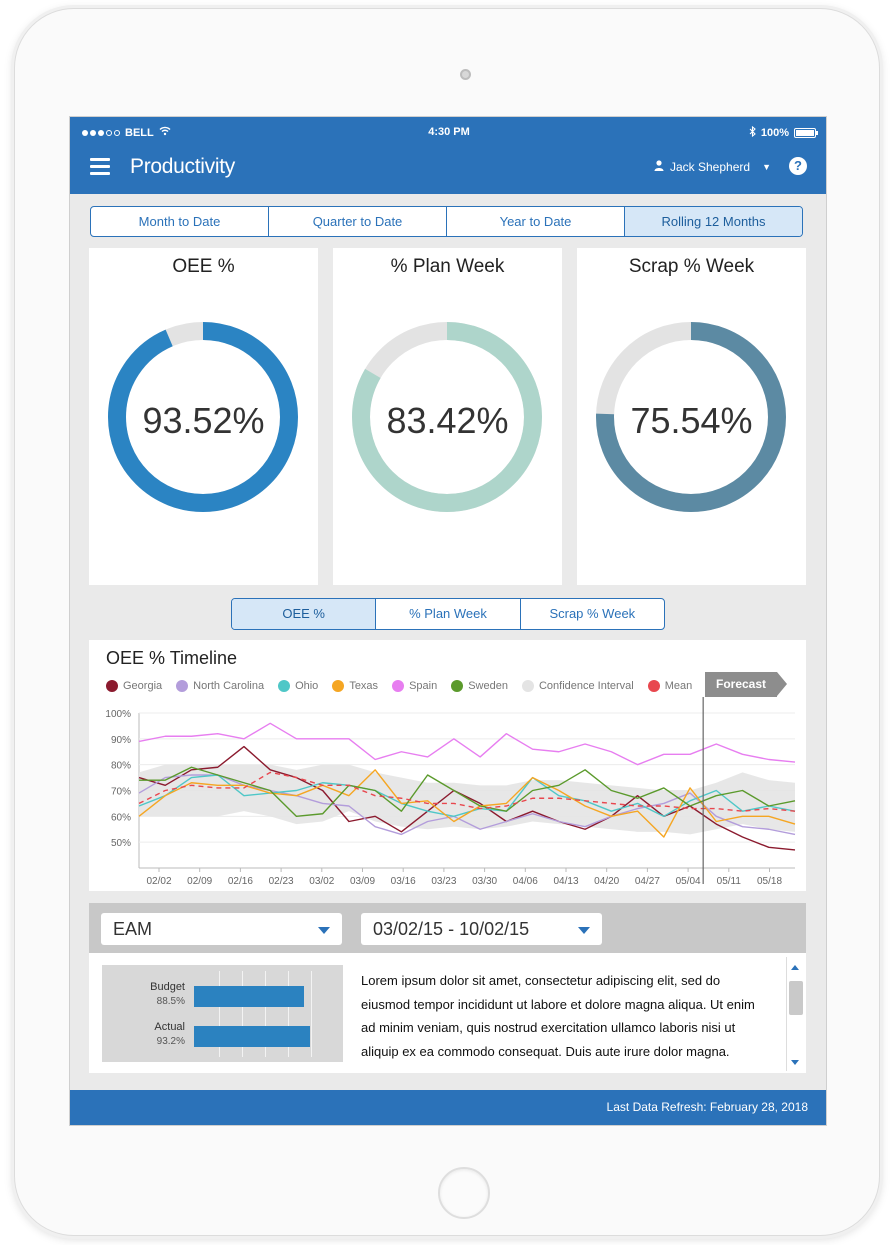  I want to click on date-range-value: 03/02/15 - 10/02/15, so click(451, 929).